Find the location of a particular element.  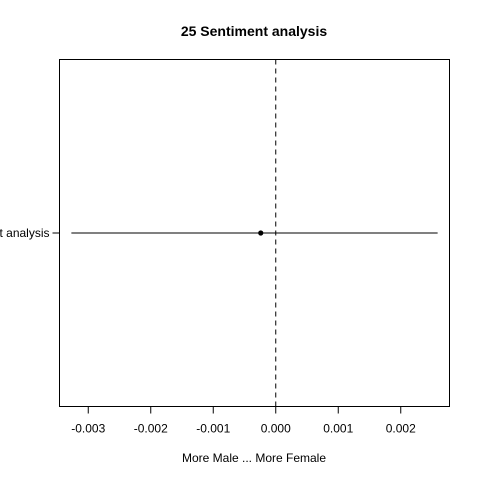

x-tick-label: 0.000 is located at coordinates (276, 429).